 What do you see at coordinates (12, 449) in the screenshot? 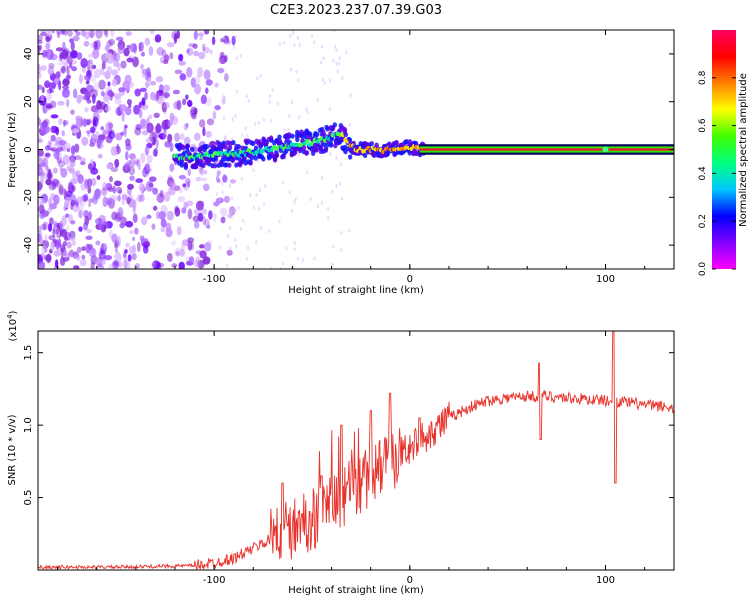
I see `snr-ylabel: SNR (10 * v/v)` at bounding box center [12, 449].